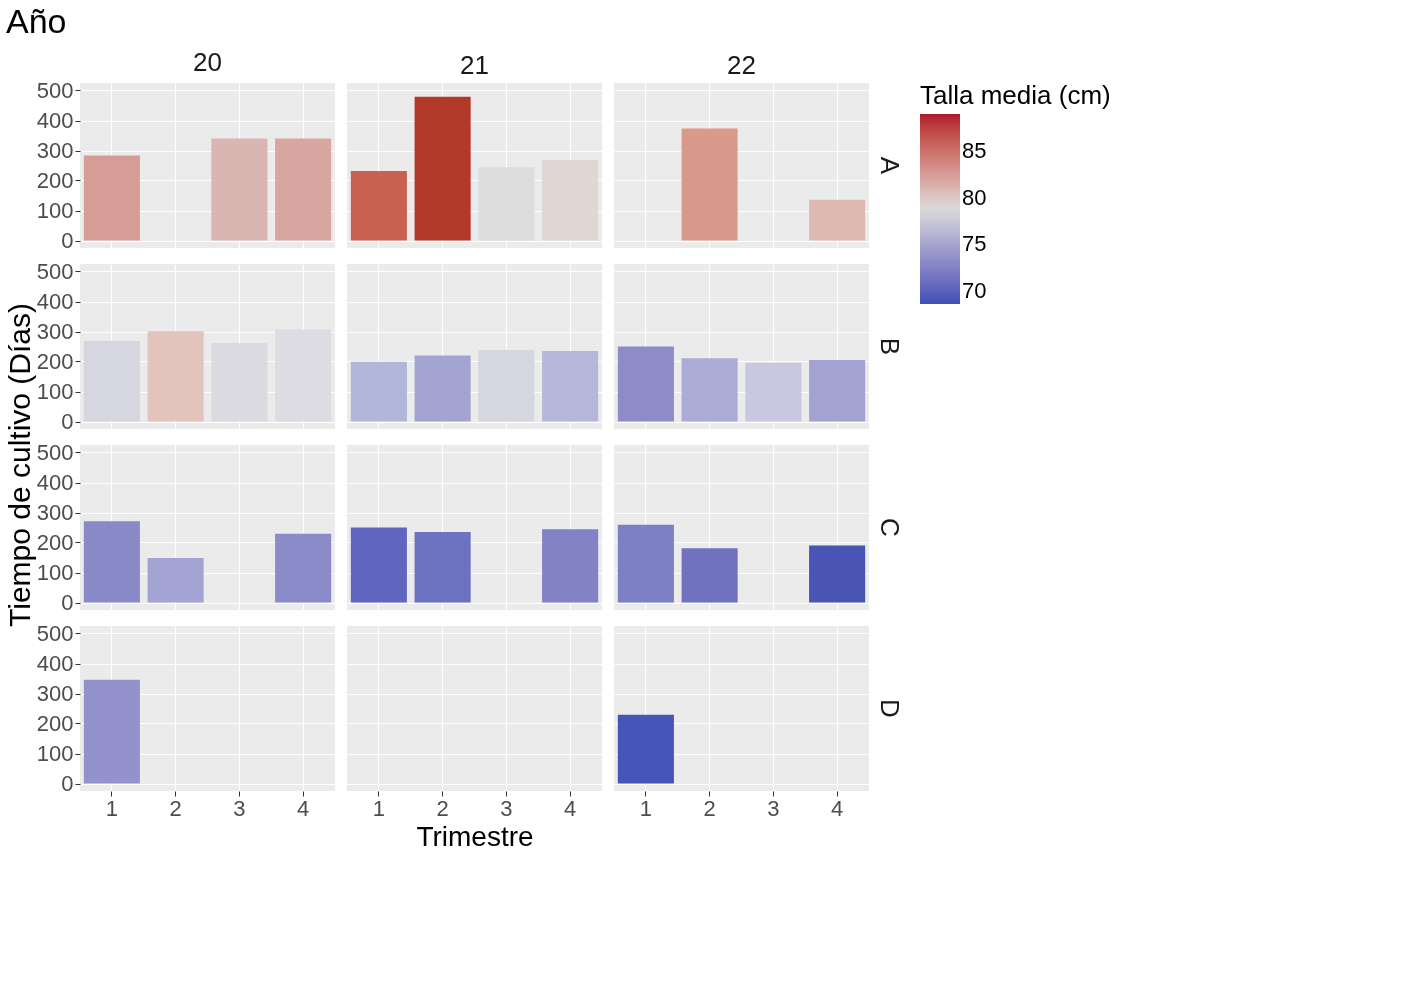 This screenshot has width=1418, height=1002. Describe the element at coordinates (474, 65) in the screenshot. I see `chart-title: 21` at that location.